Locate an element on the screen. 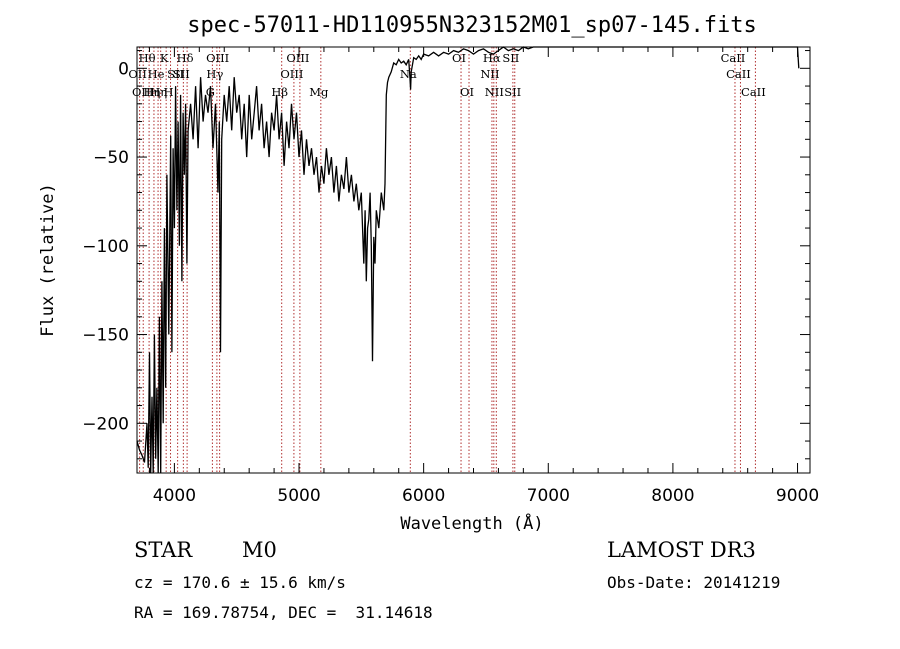 The height and width of the screenshot is (649, 900). y-tick-label: −200 is located at coordinates (105, 424).